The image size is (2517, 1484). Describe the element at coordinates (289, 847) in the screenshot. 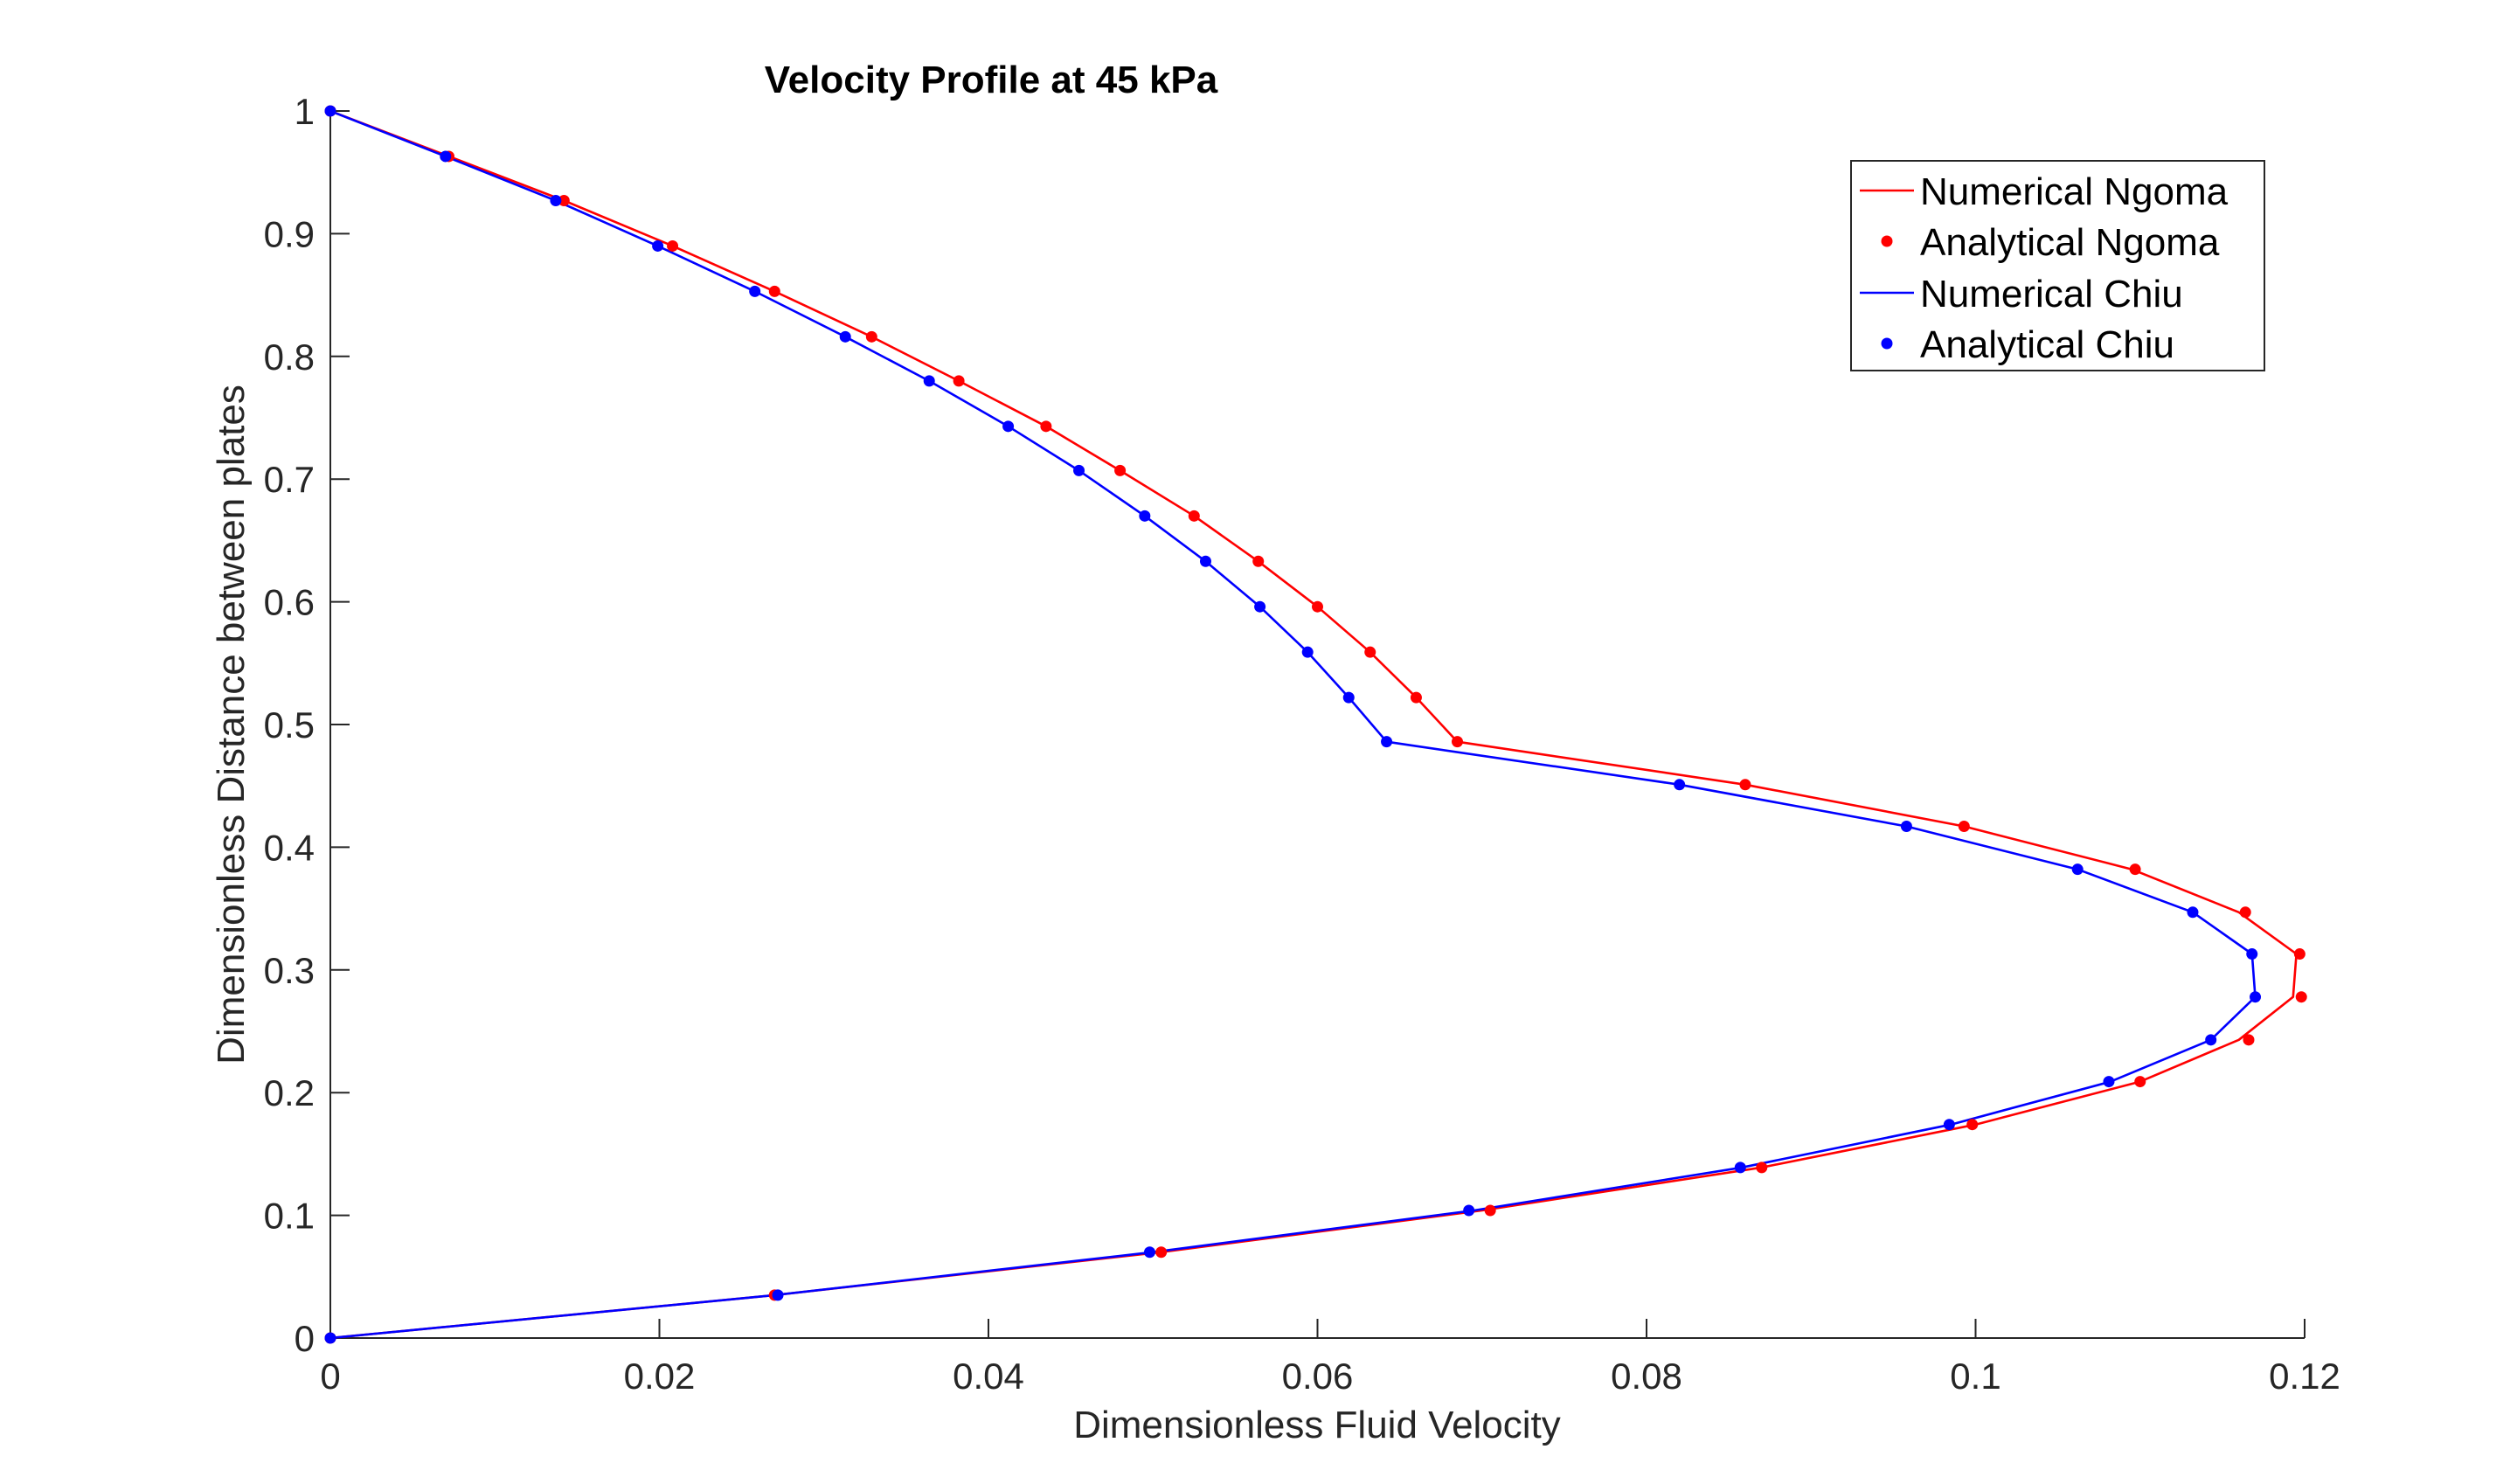

I see `y-tick-label: 0.4` at that location.